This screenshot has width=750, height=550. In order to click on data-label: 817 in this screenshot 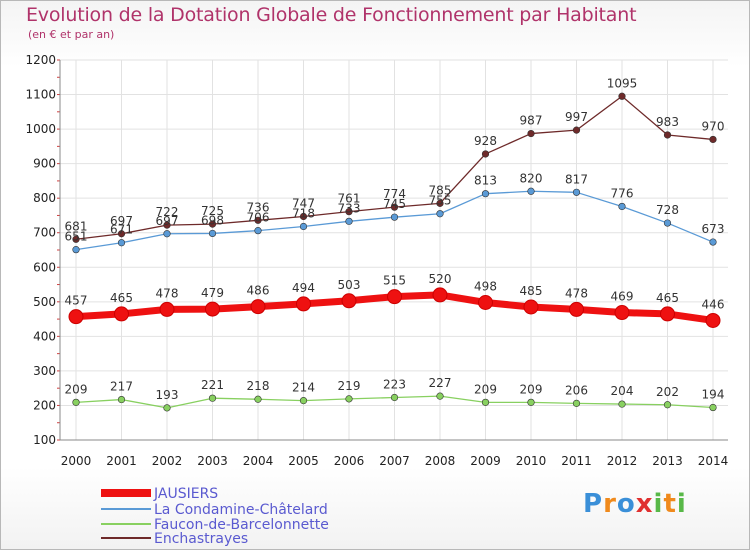, I will do `click(576, 179)`.